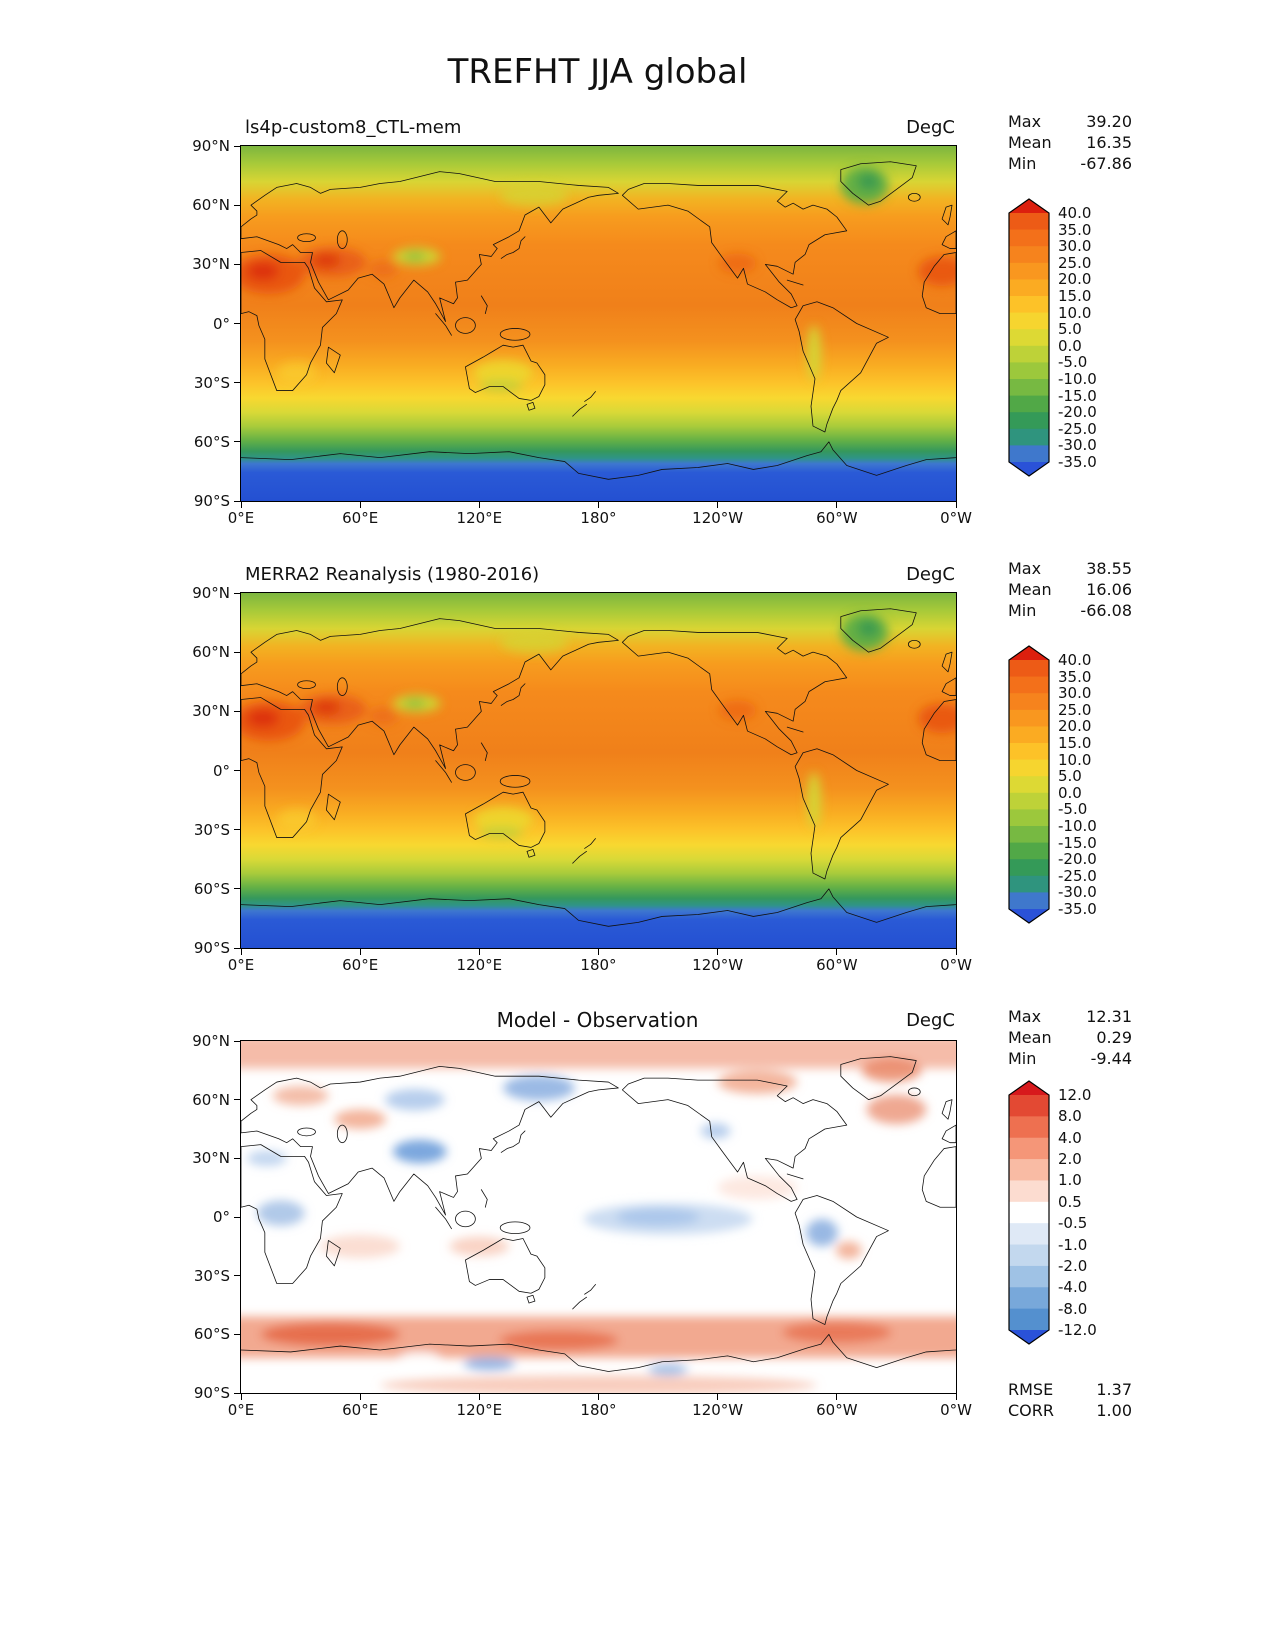 The width and height of the screenshot is (1275, 1650). I want to click on colorbar-tick-label: -0.5, so click(1073, 1223).